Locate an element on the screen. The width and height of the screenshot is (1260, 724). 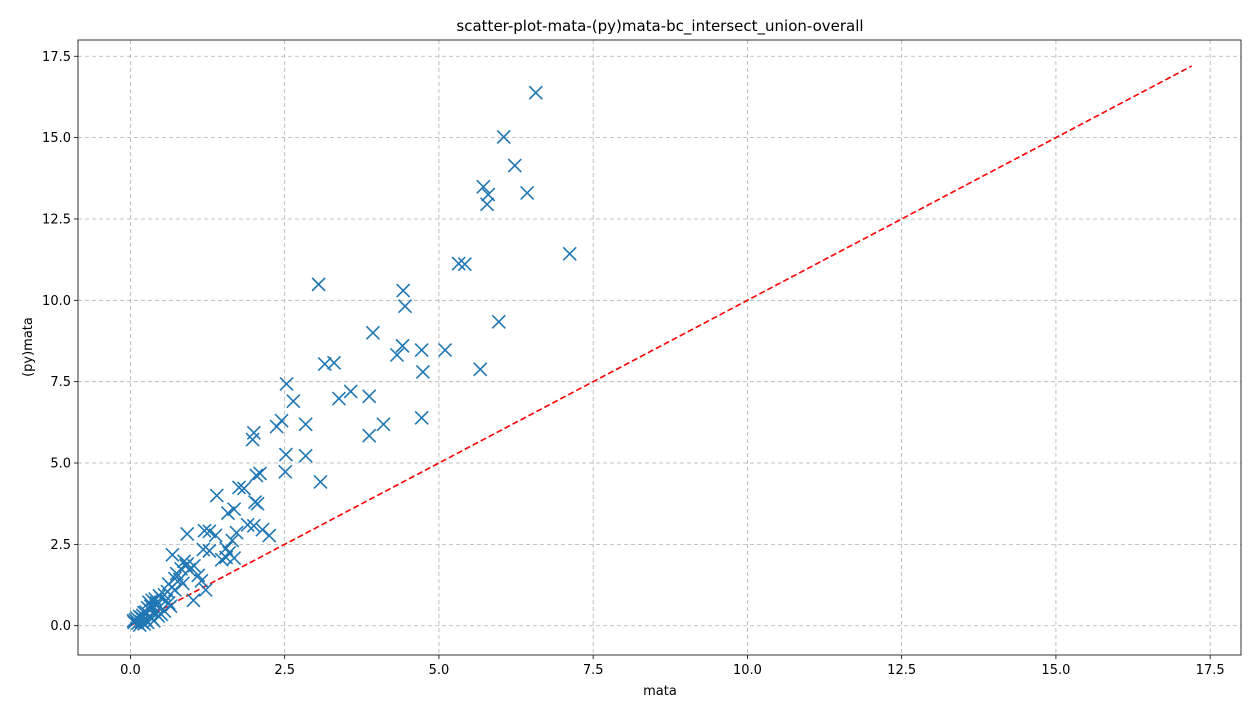
y-tick-label: 0.0 is located at coordinates (60, 626).